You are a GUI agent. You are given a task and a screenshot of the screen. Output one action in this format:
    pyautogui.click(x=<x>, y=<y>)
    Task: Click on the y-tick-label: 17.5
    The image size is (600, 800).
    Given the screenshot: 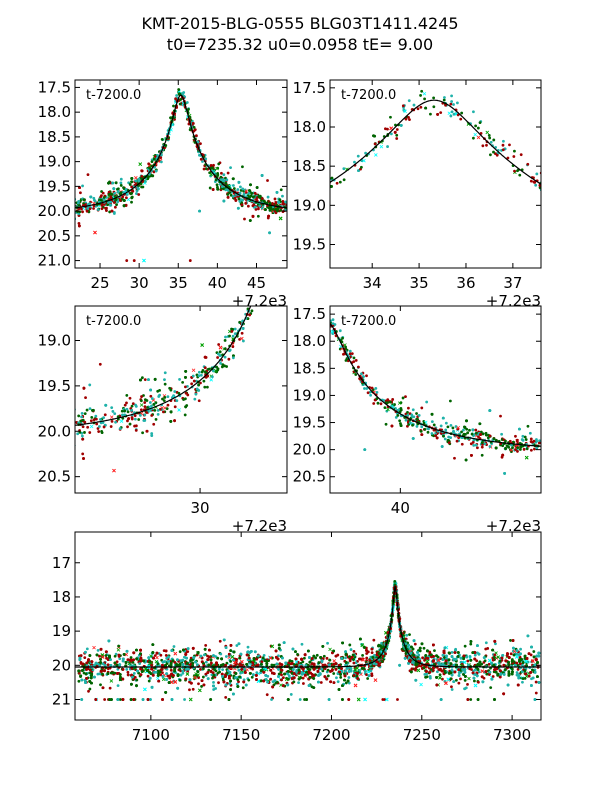 What is the action you would take?
    pyautogui.click(x=309, y=314)
    